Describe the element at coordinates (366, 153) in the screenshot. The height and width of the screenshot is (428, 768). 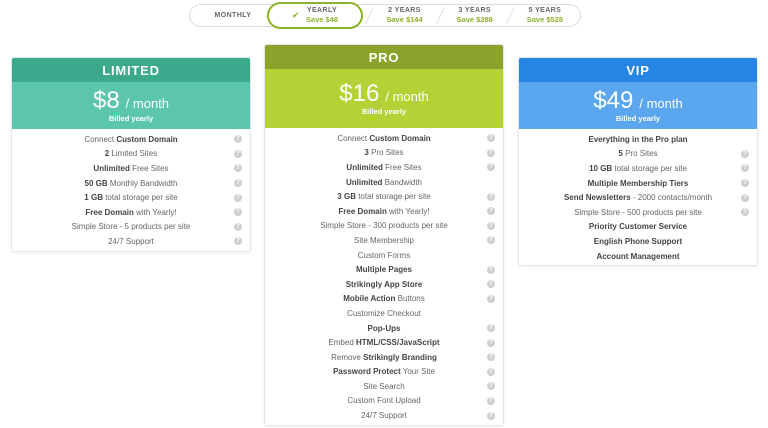
I see `feature-bold: 3` at that location.